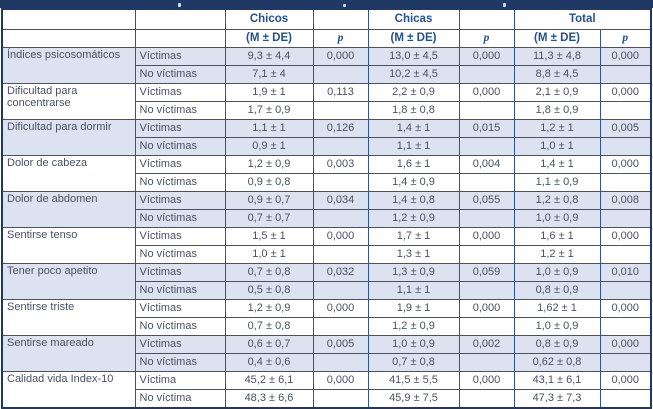  What do you see at coordinates (269, 218) in the screenshot?
I see `value-cell: 0,7 ± 0,7` at bounding box center [269, 218].